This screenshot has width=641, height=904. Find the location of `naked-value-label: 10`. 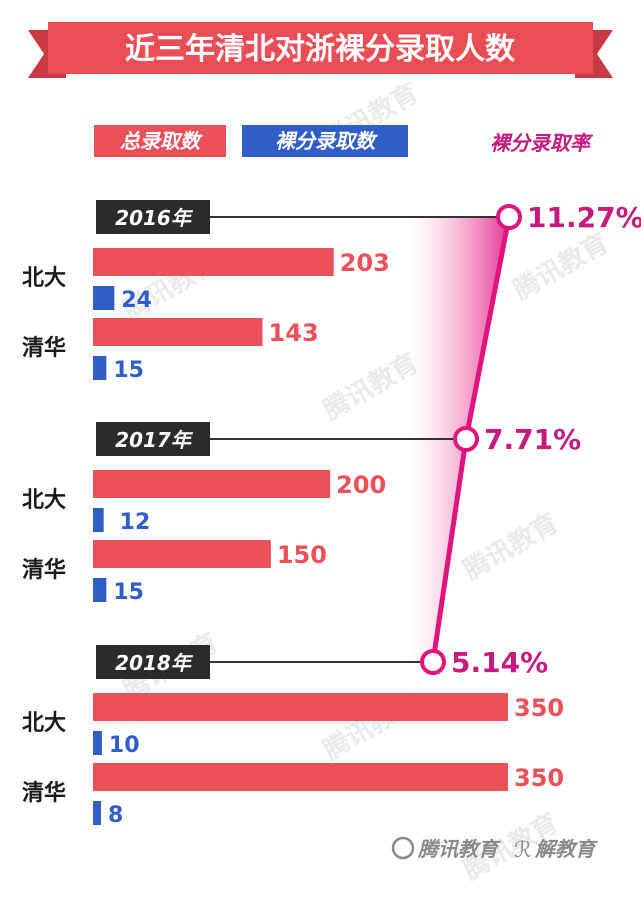

naked-value-label: 10 is located at coordinates (124, 745).